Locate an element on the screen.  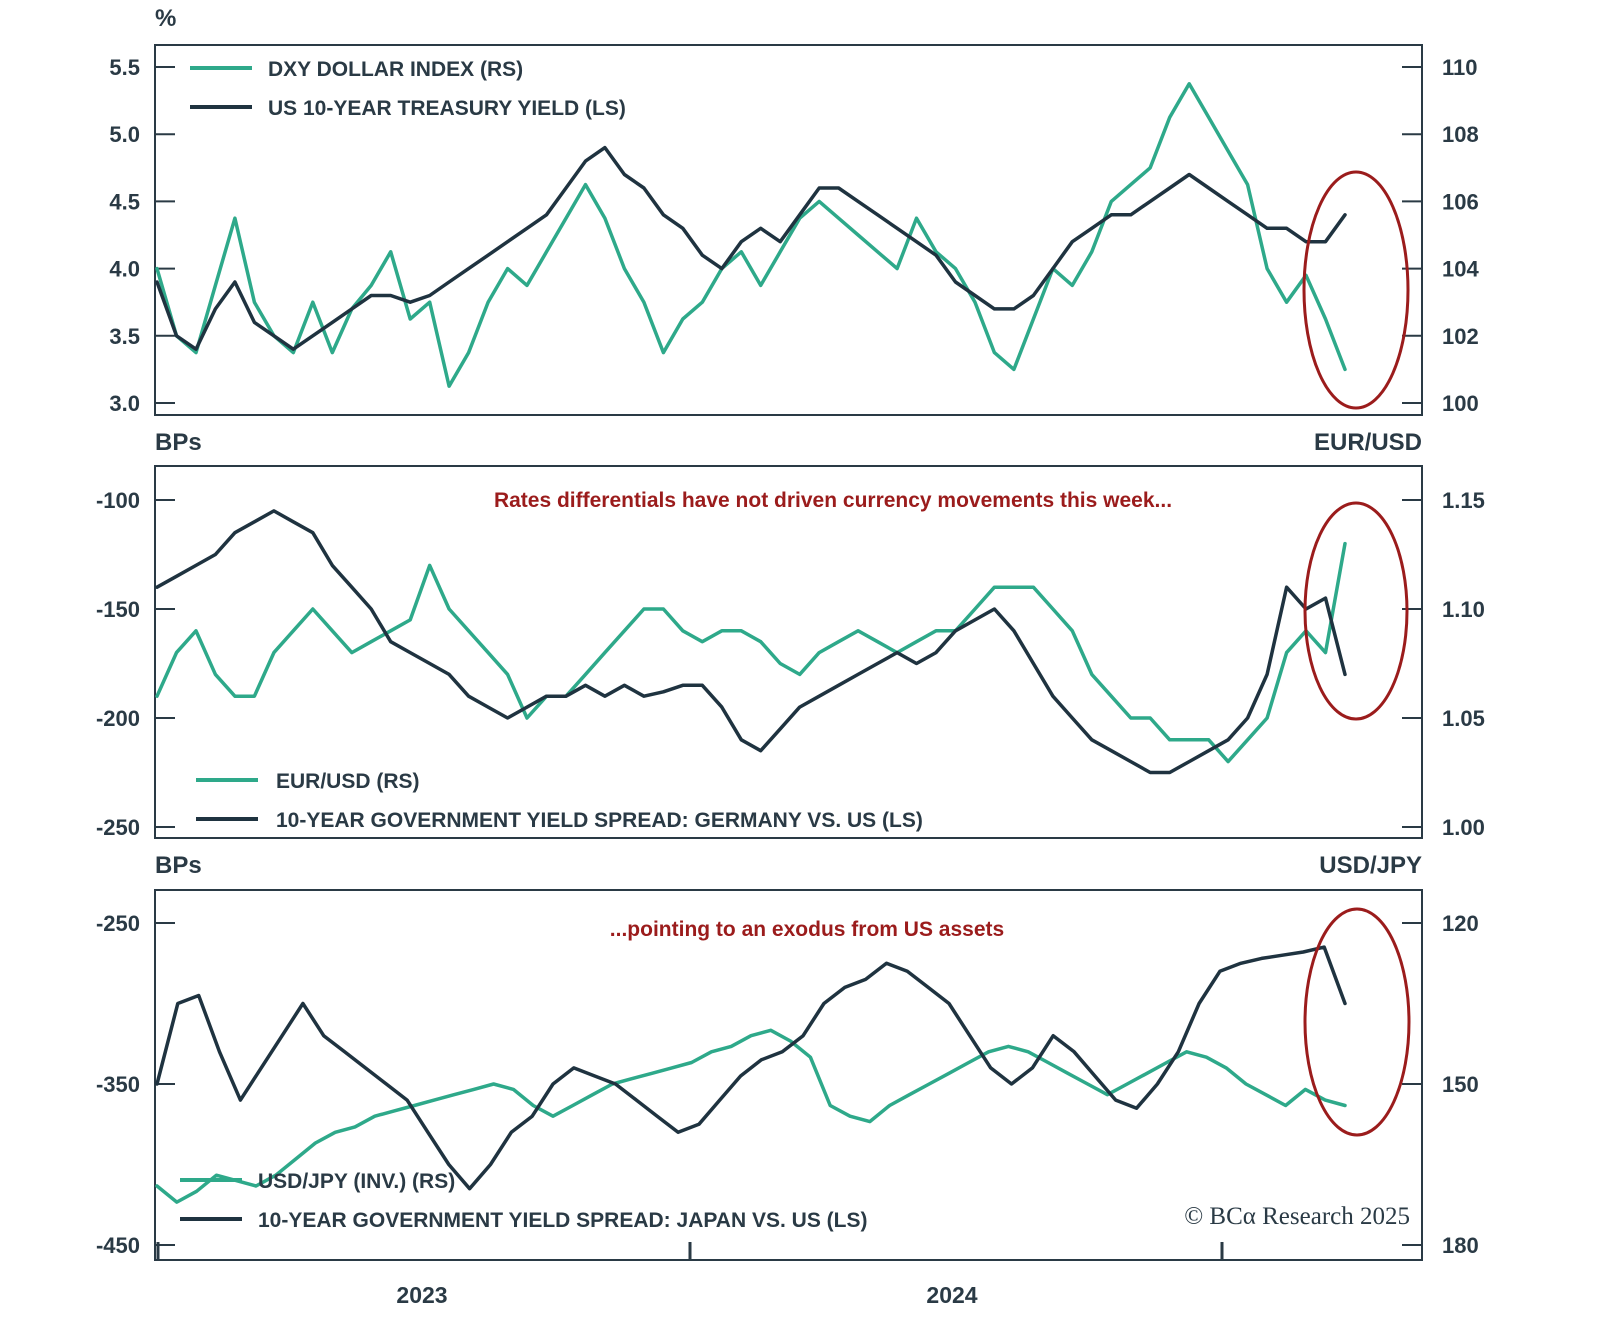
right-tick-label: 100 is located at coordinates (1460, 403).